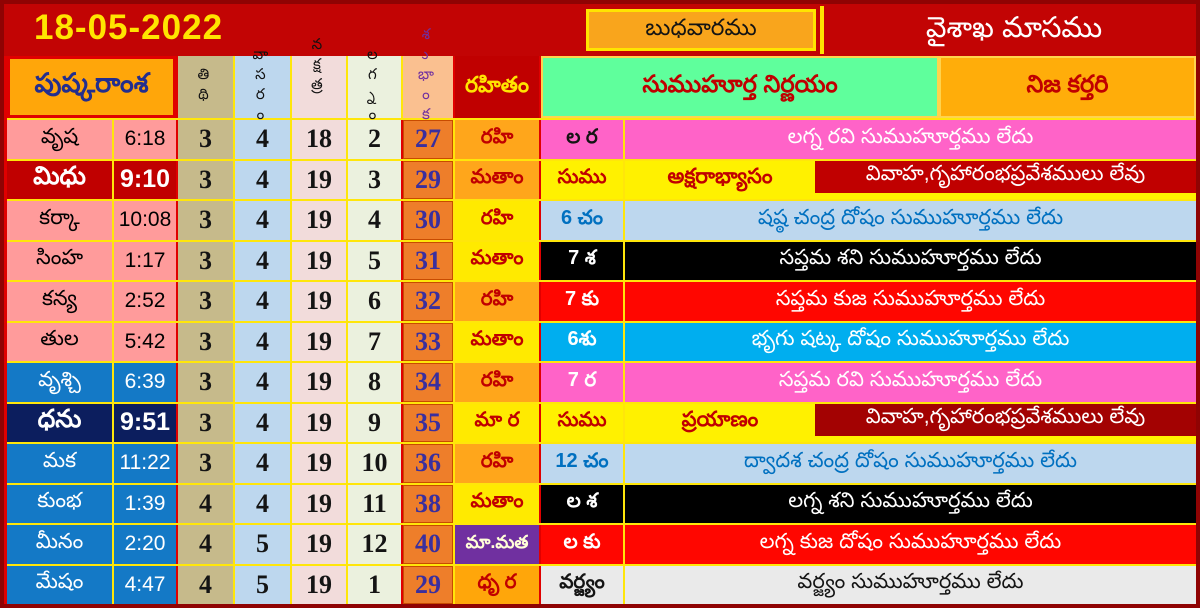 The height and width of the screenshot is (608, 1200). Describe the element at coordinates (145, 260) in the screenshot. I see `time-cell: 1:17` at that location.